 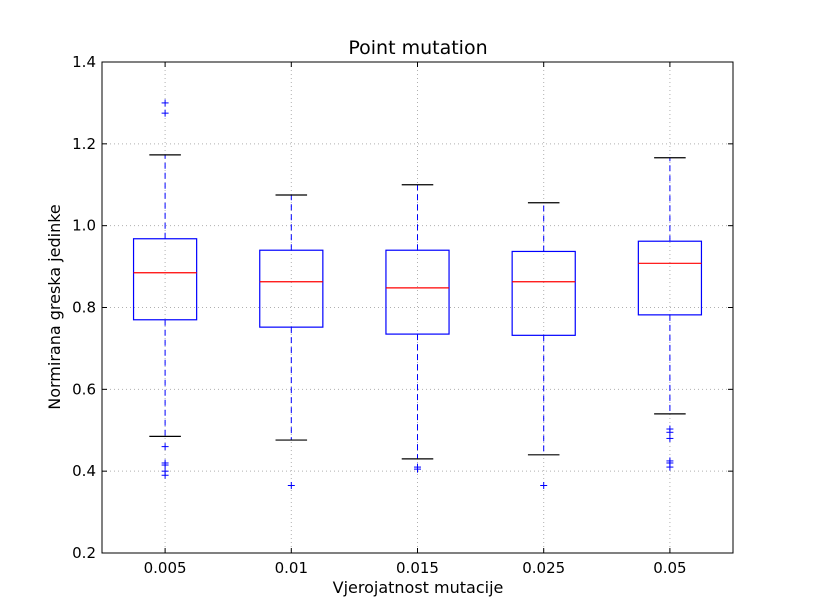 I want to click on x-tick-label: 0.005, so click(x=165, y=568).